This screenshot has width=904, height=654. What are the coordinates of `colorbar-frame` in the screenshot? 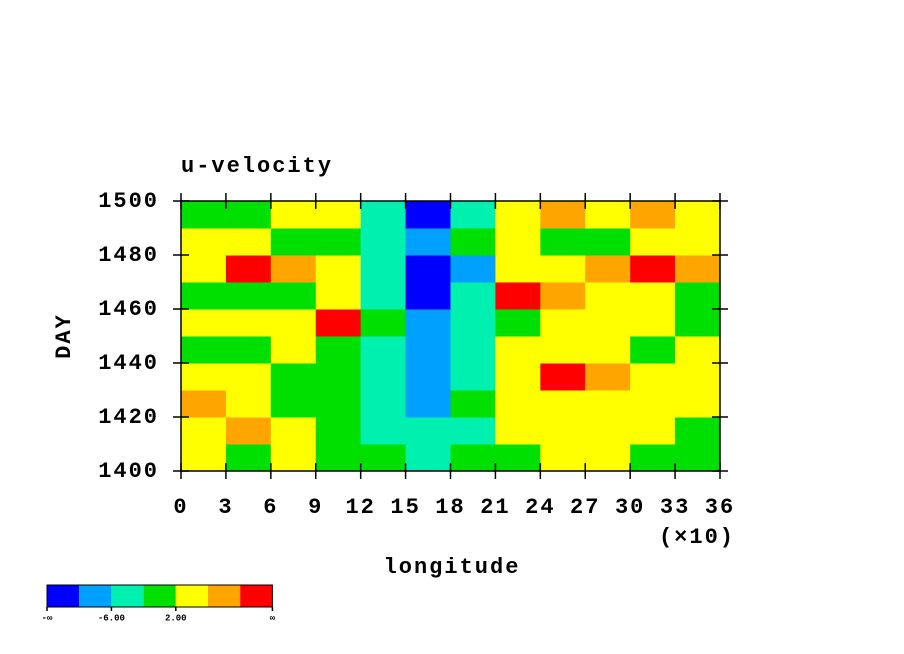 It's located at (159, 596).